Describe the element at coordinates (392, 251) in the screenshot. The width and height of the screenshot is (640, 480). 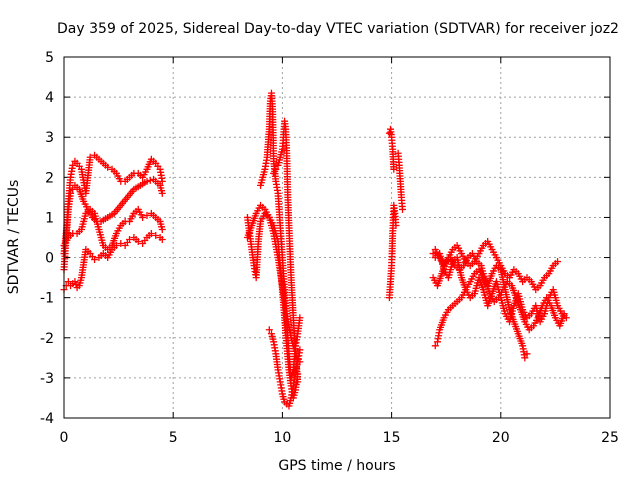
I see `series-track-c-left` at that location.